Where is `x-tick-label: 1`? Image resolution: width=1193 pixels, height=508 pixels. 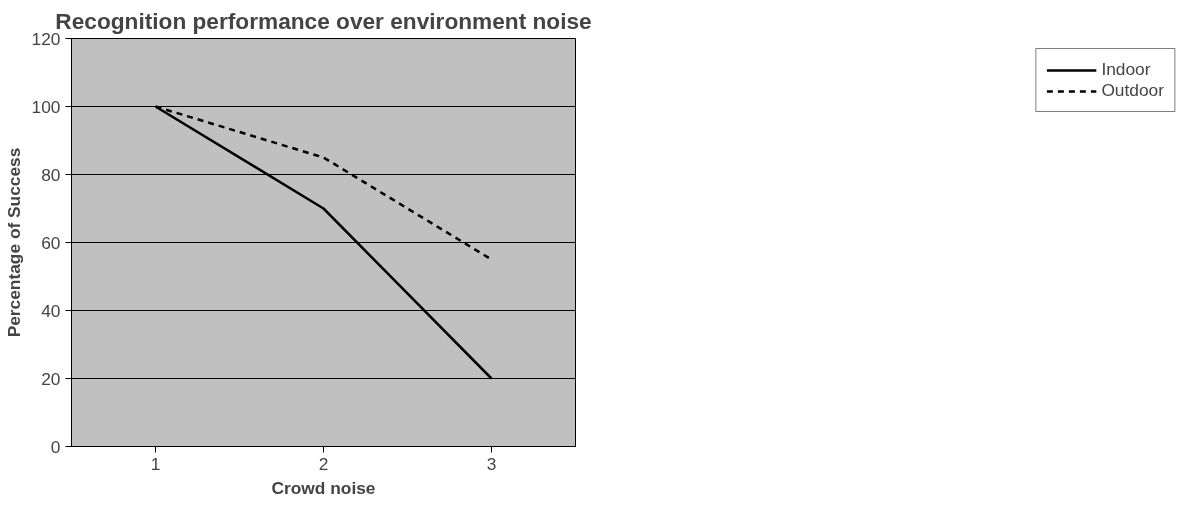 x-tick-label: 1 is located at coordinates (155, 463).